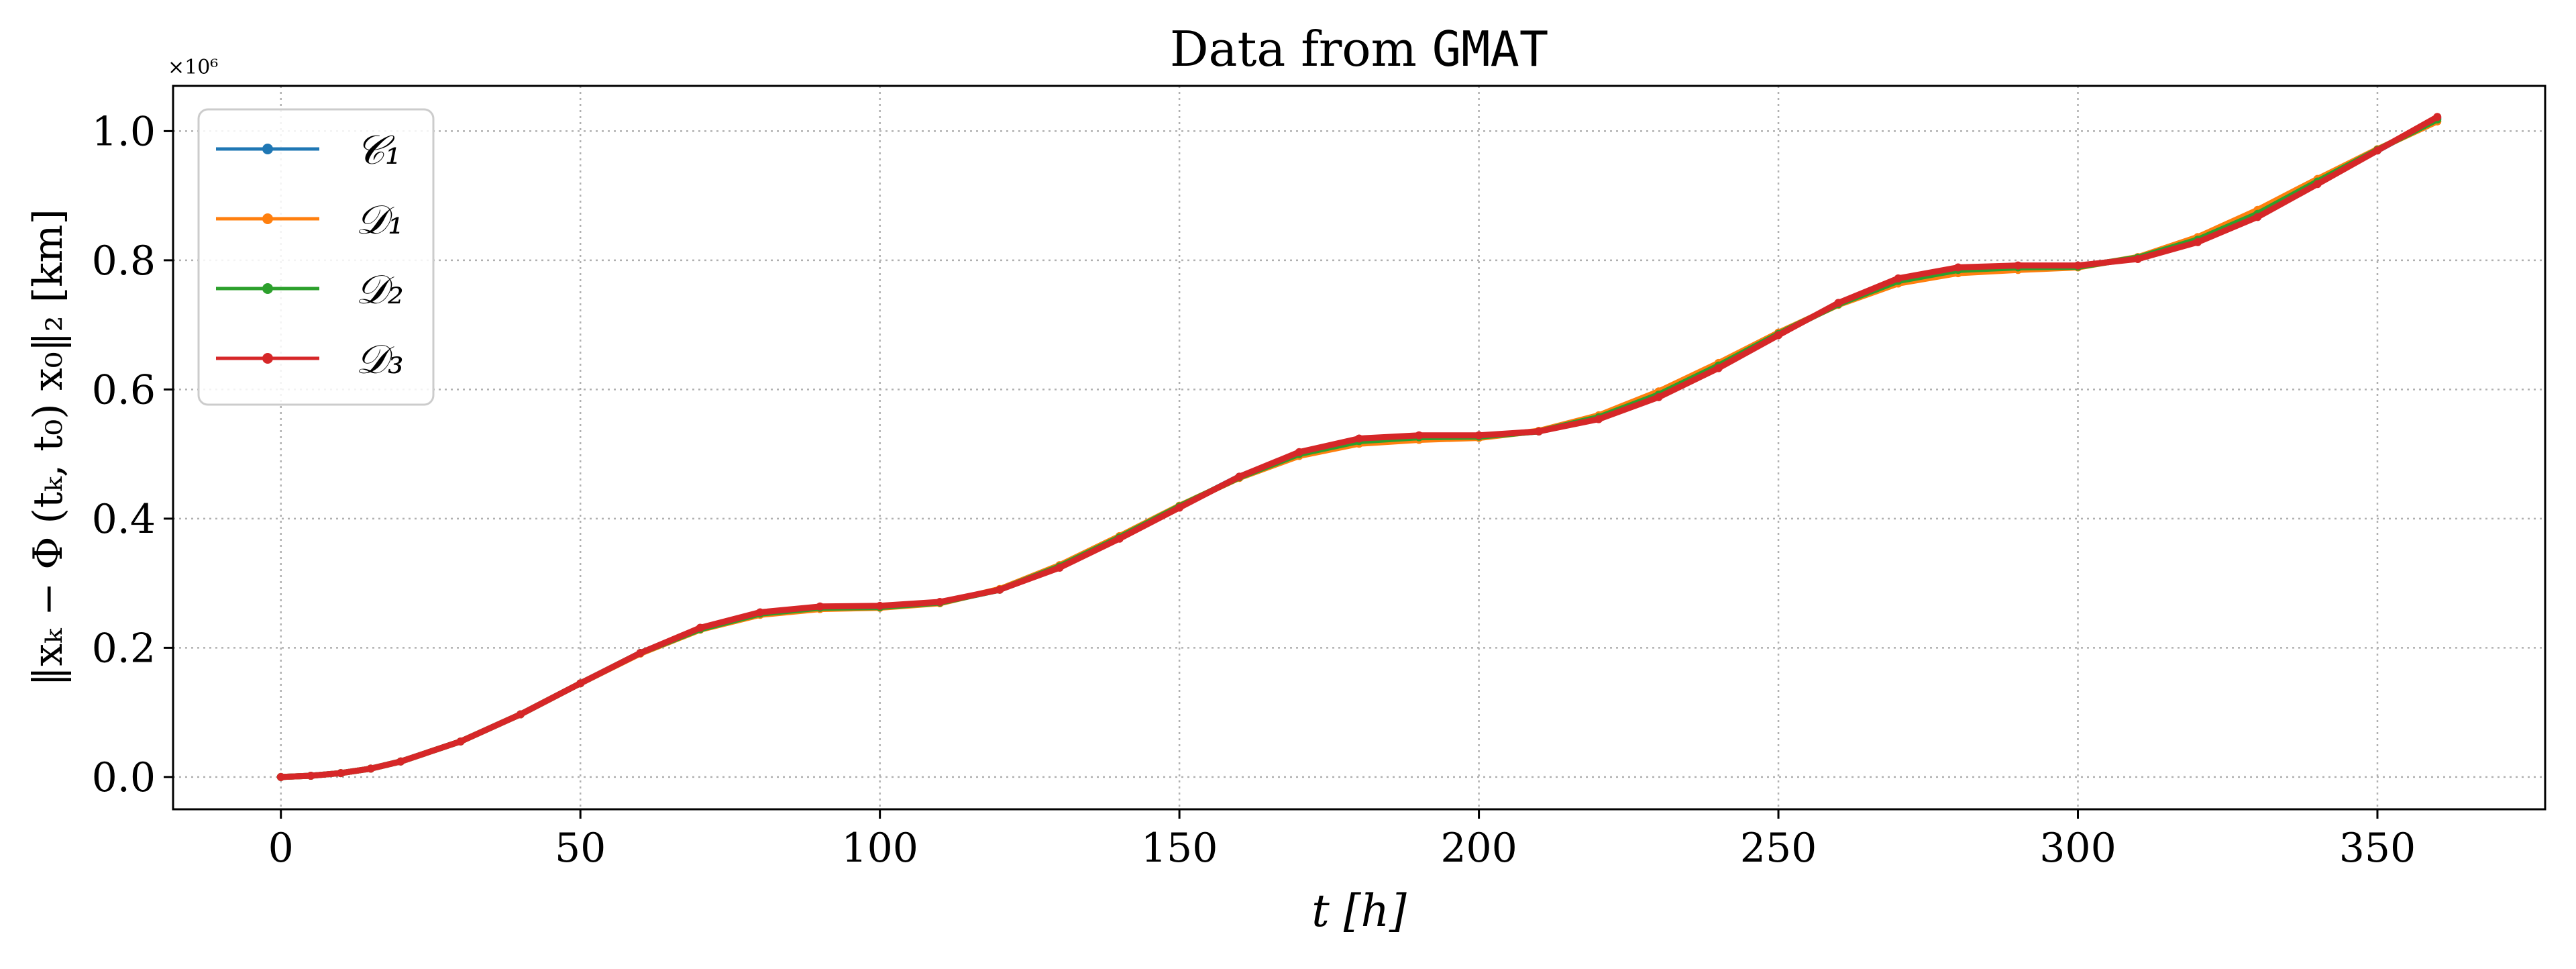 The width and height of the screenshot is (2576, 969). What do you see at coordinates (1478, 848) in the screenshot?
I see `x-tick-label: 200` at bounding box center [1478, 848].